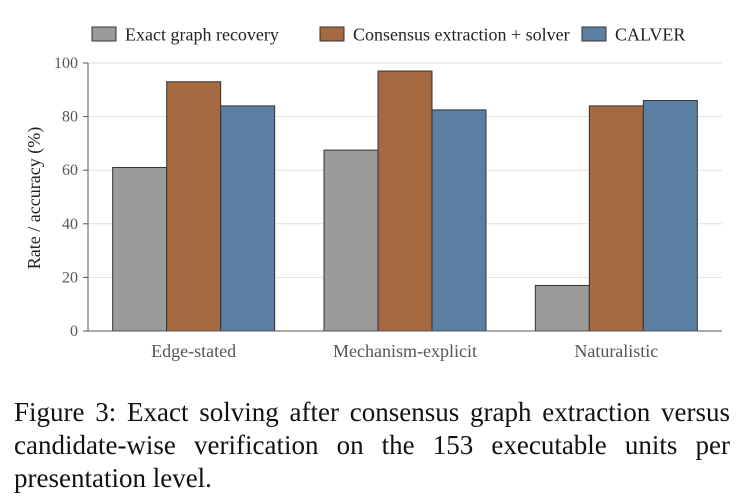 The height and width of the screenshot is (504, 746). I want to click on legend-label: Consensus extraction + solver, so click(461, 35).